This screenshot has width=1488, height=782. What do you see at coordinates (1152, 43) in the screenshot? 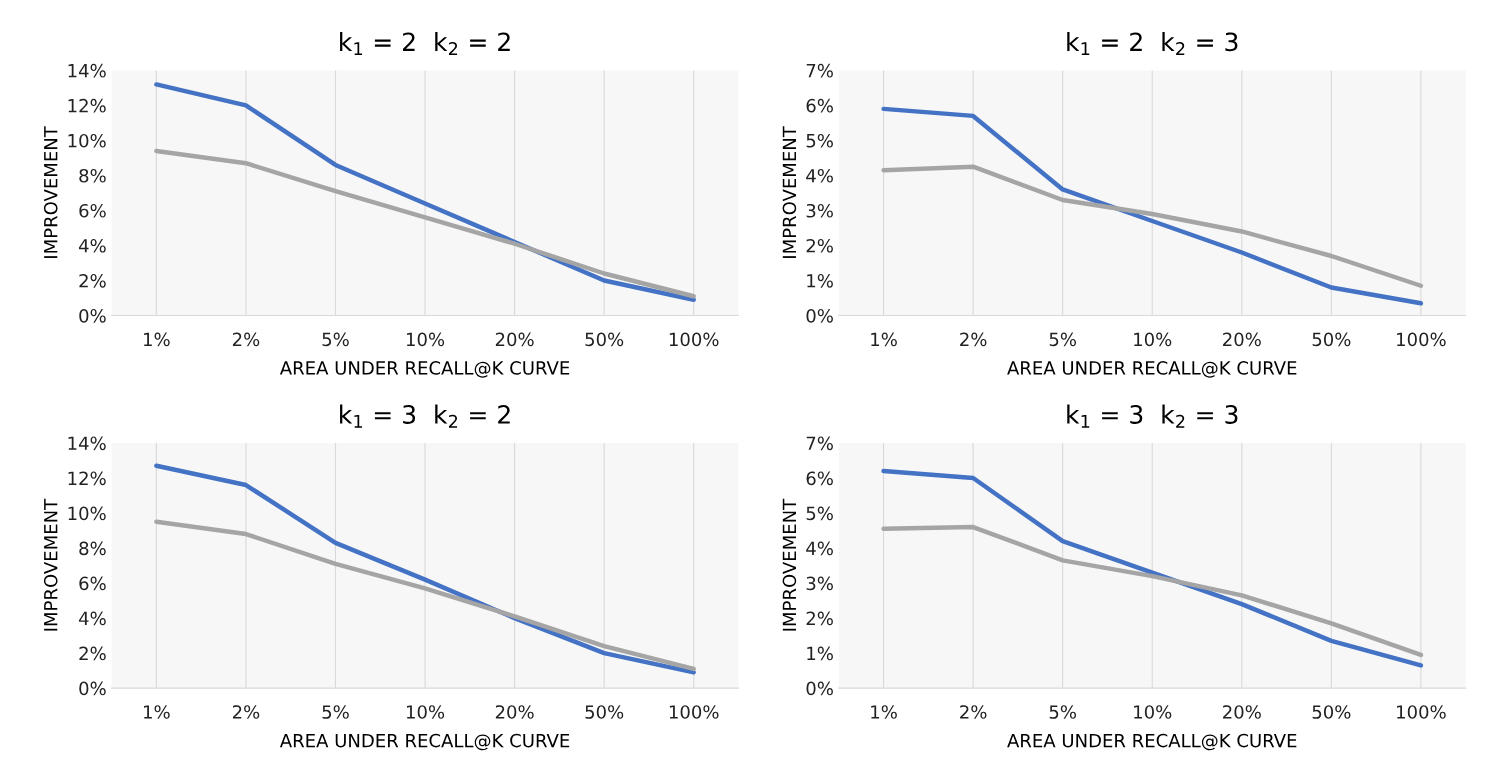
I see `chart-title: k$_{1}$ = 2 k$_{2}$ = 3` at bounding box center [1152, 43].